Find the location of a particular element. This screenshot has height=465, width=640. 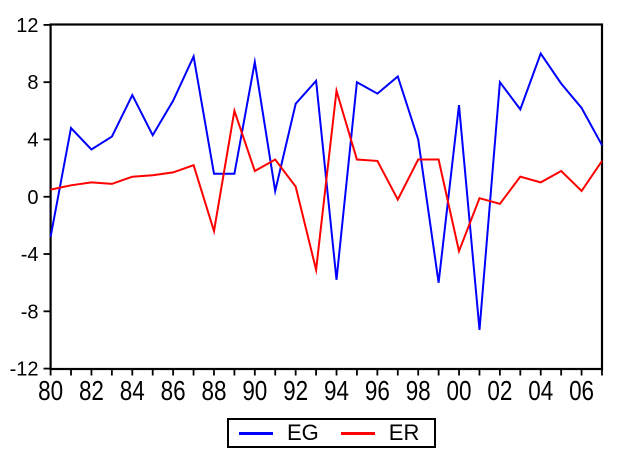

y-tick-label: 8 is located at coordinates (32, 83).